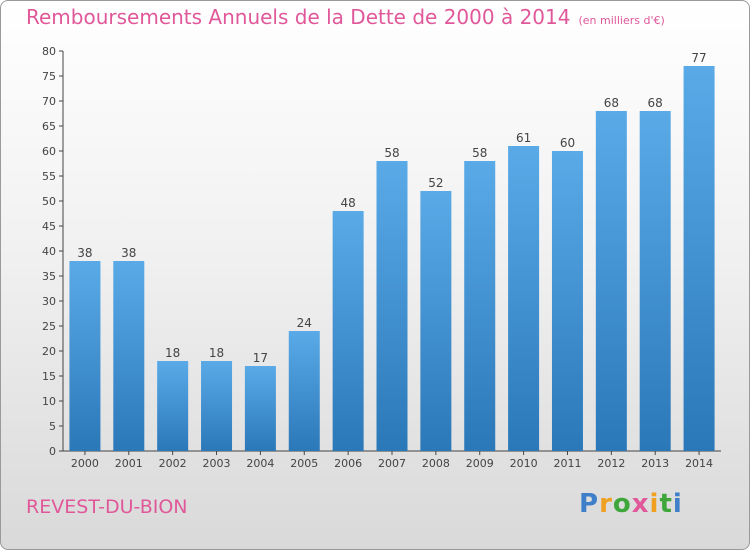  Describe the element at coordinates (49, 226) in the screenshot. I see `y-tick-label: 45` at that location.